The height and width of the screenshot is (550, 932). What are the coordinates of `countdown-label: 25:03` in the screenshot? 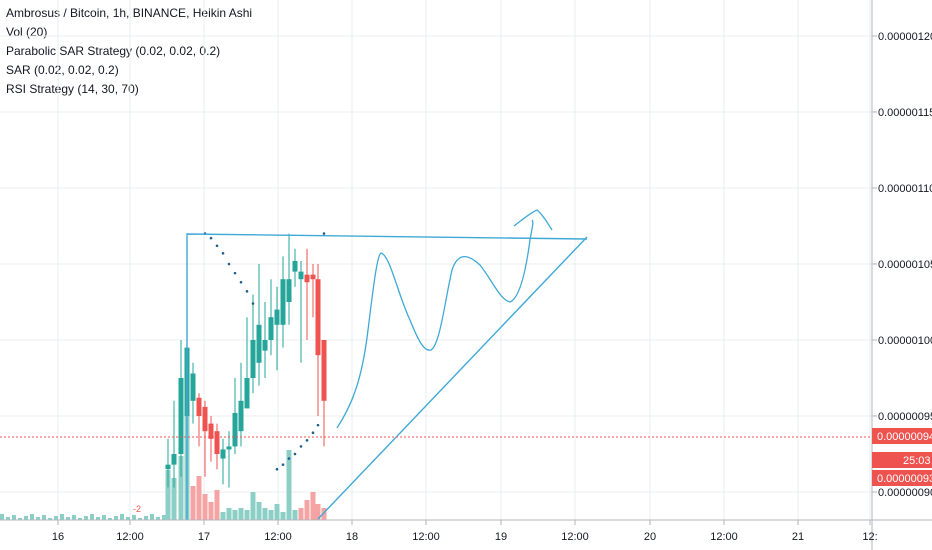 It's located at (917, 461).